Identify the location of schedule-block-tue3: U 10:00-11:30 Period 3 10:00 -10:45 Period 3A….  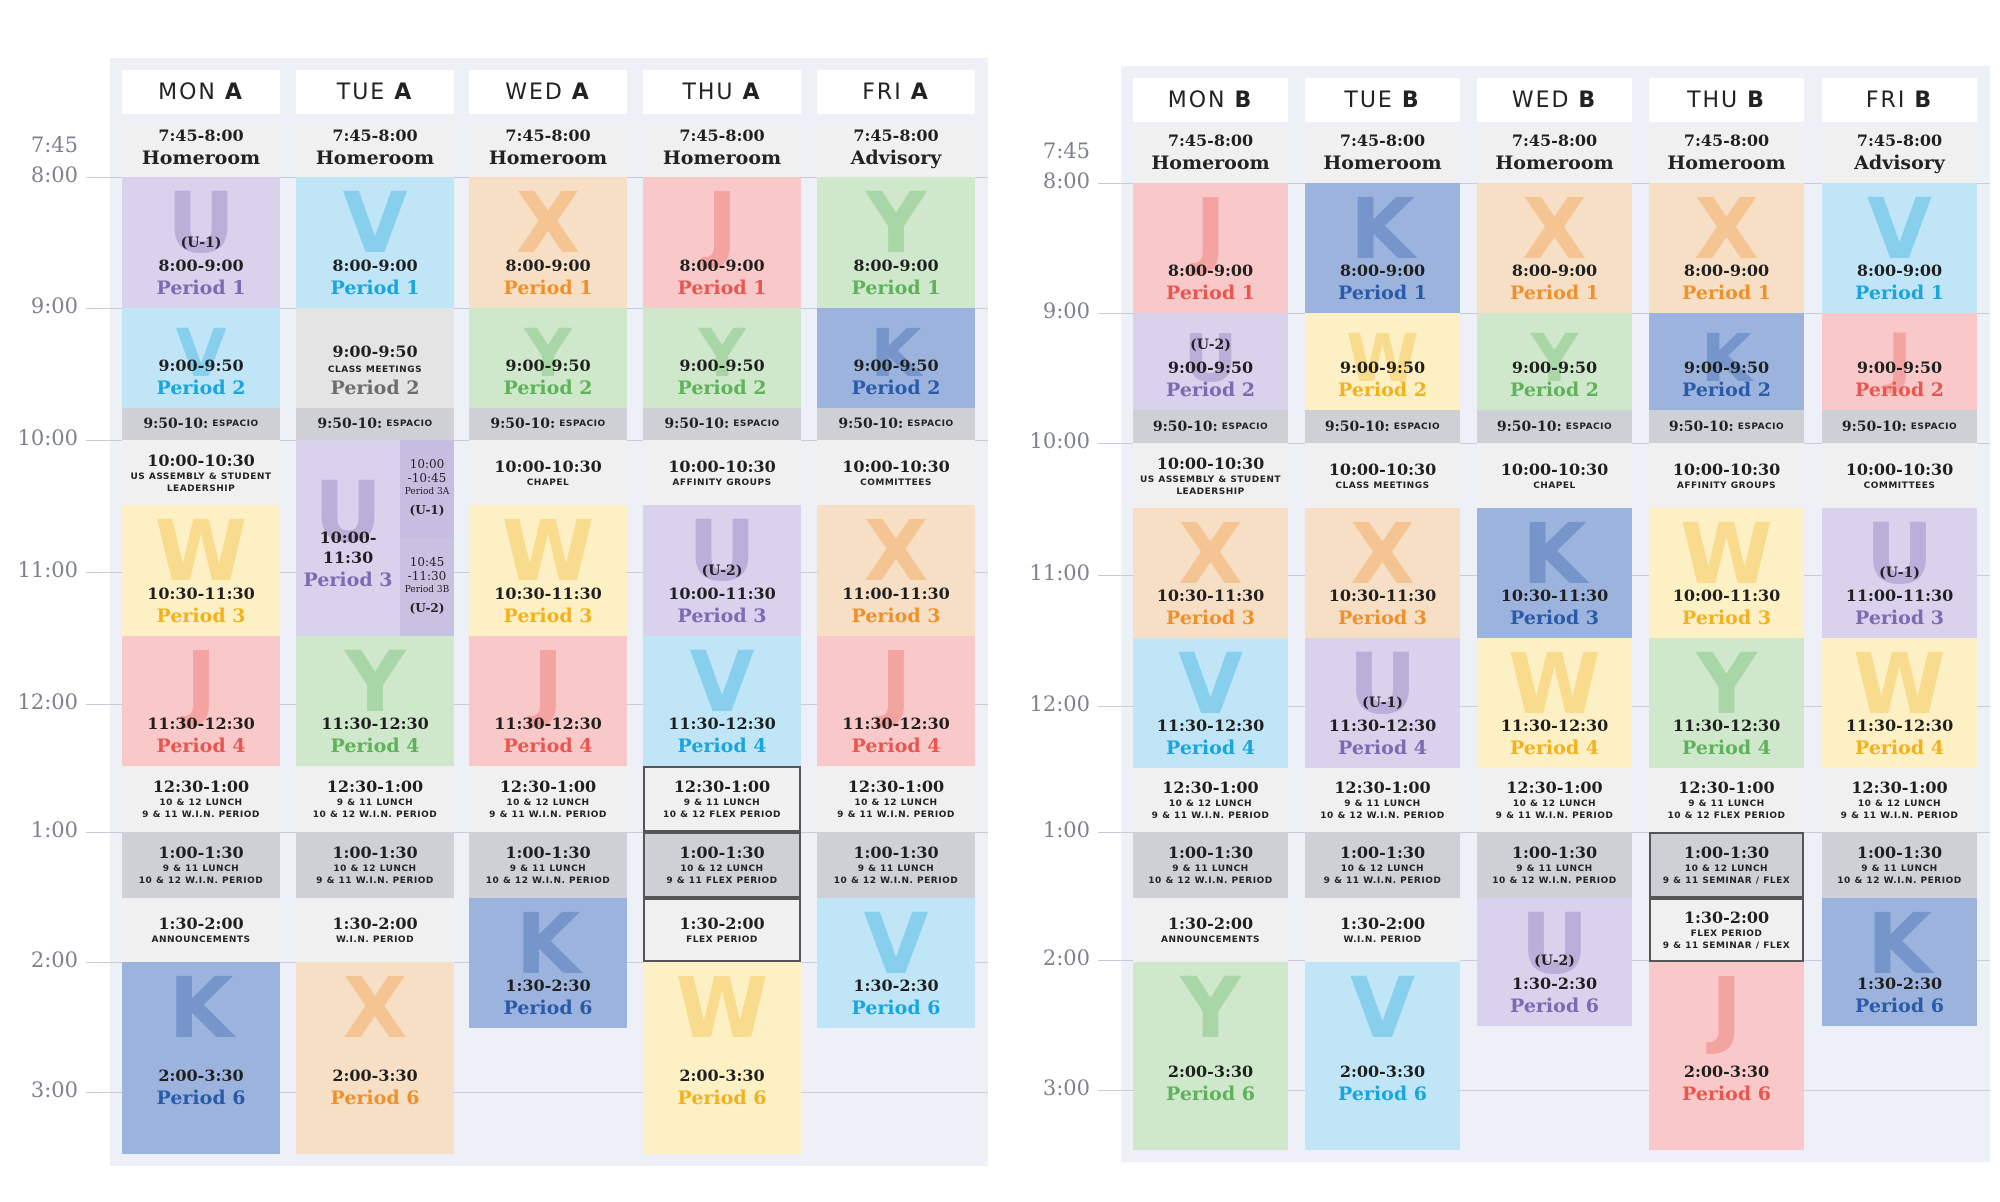
(375, 538).